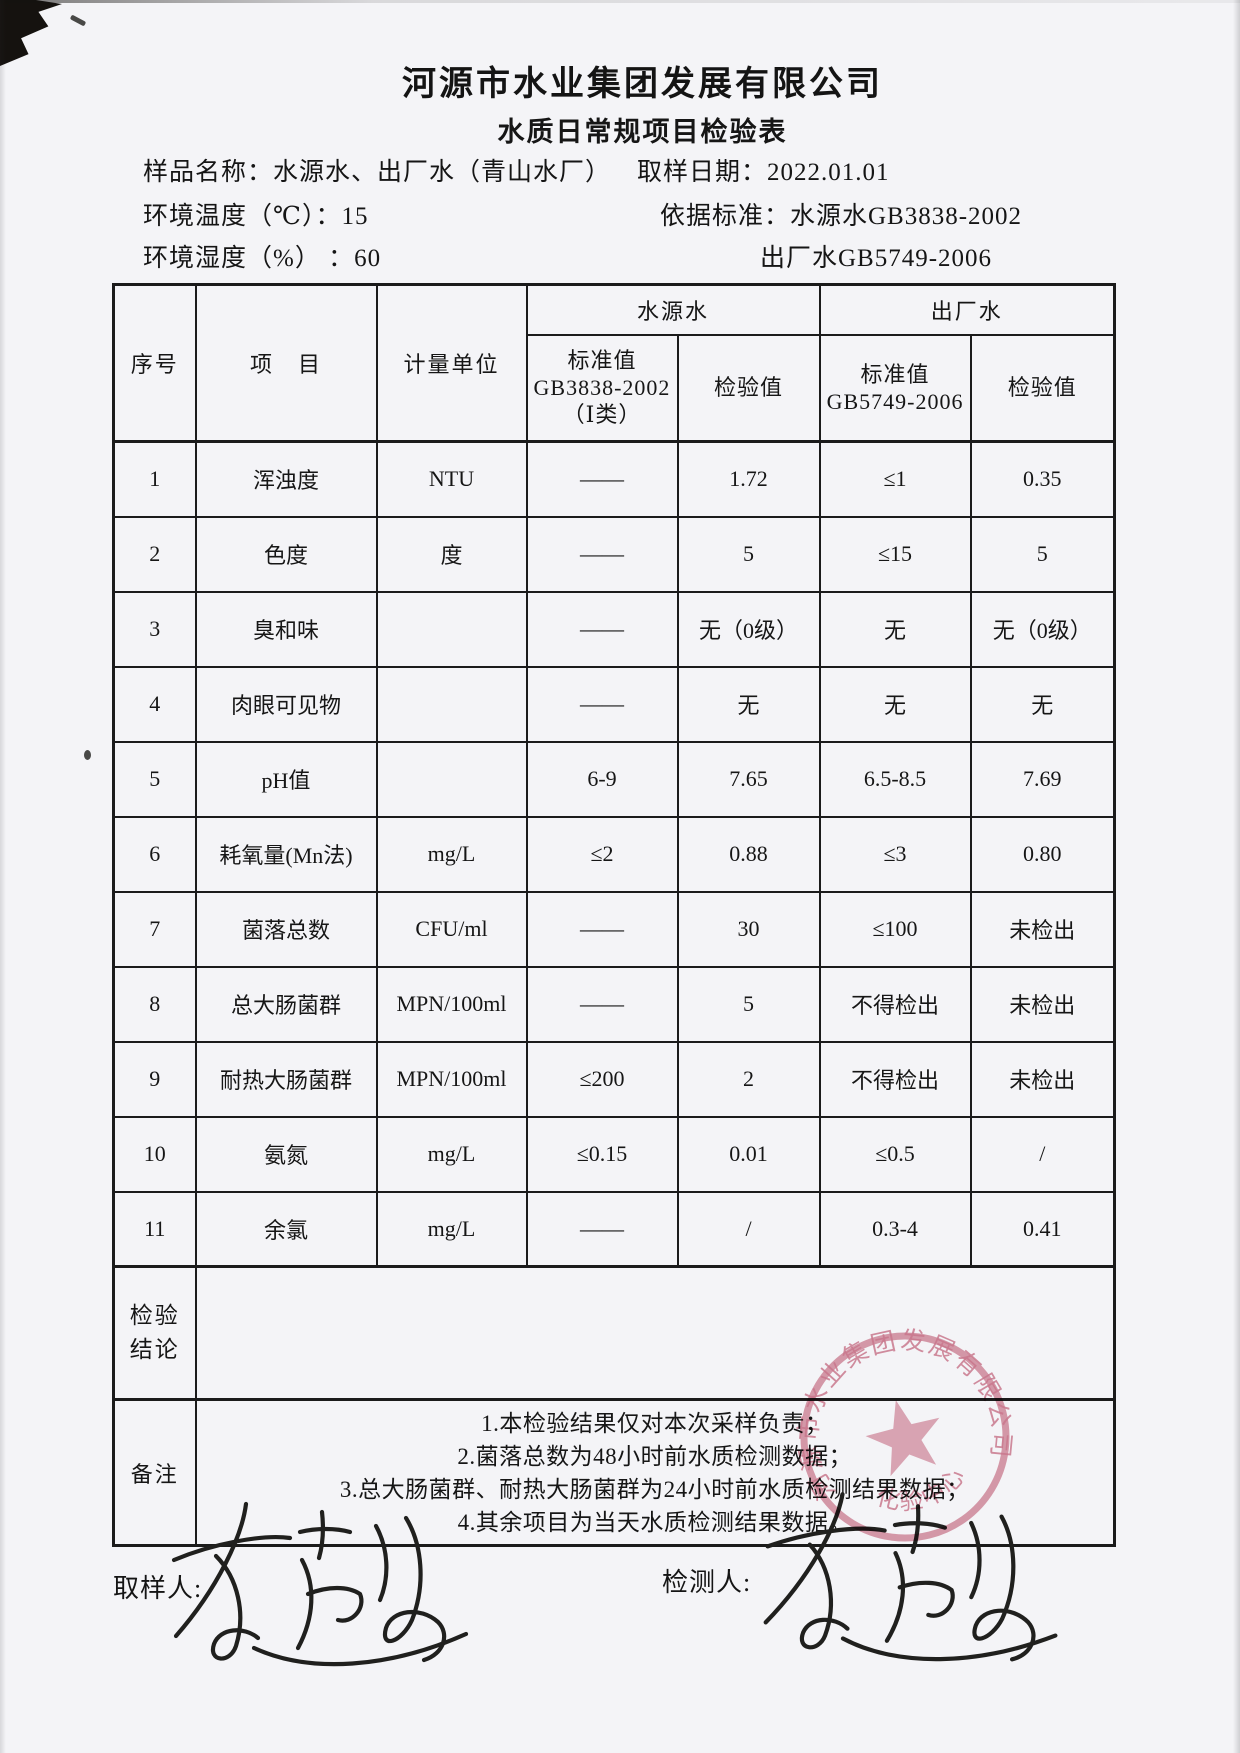  What do you see at coordinates (895, 401) in the screenshot?
I see `std-code: GB5749-2006` at bounding box center [895, 401].